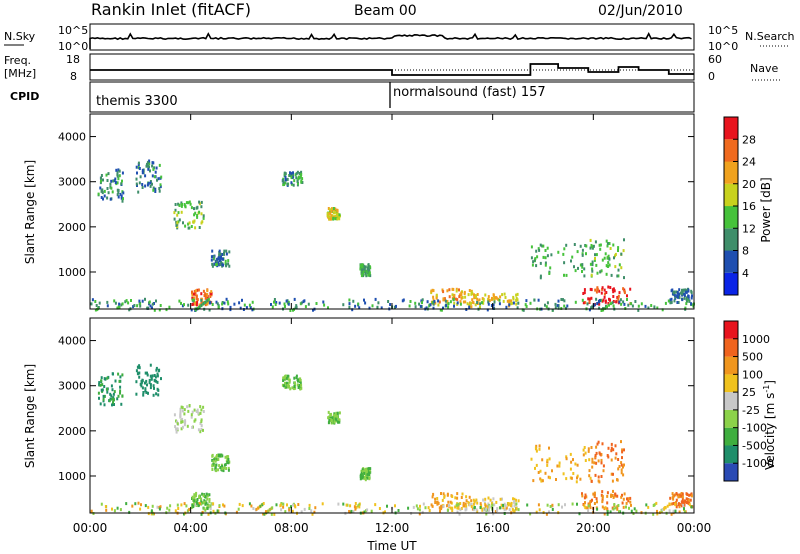  I want to click on cpid-label: CPID, so click(24, 96).